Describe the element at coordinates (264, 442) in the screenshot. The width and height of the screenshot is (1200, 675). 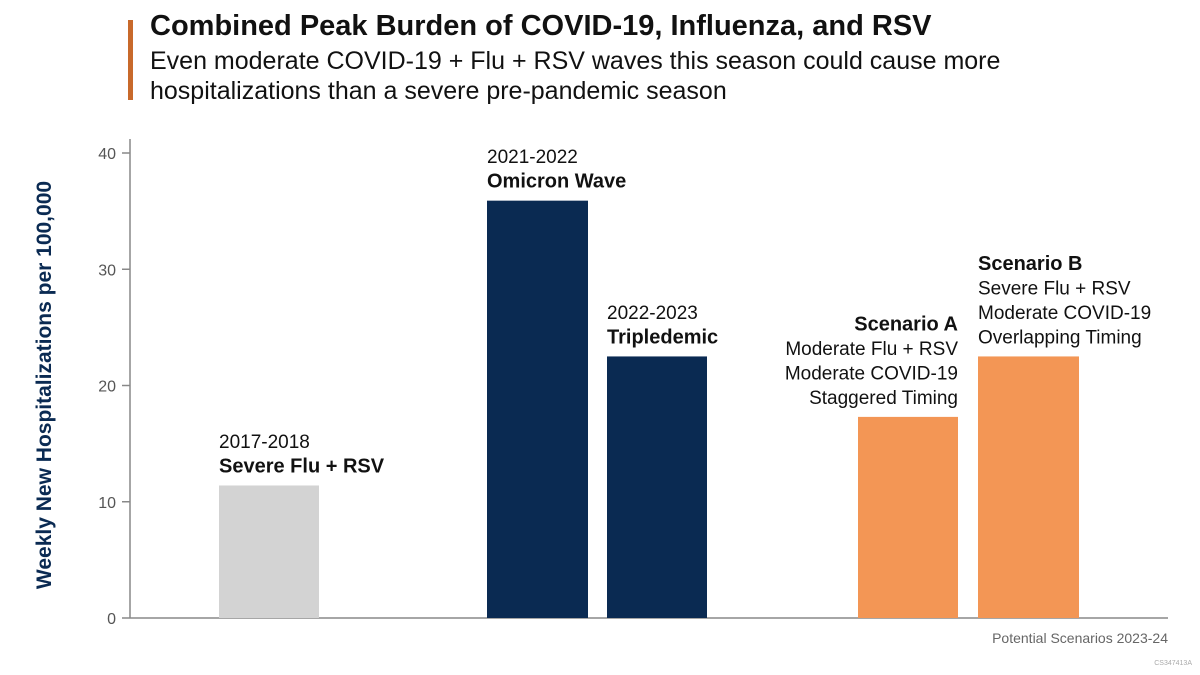
I see `bar-season-label: 2017-2018` at that location.